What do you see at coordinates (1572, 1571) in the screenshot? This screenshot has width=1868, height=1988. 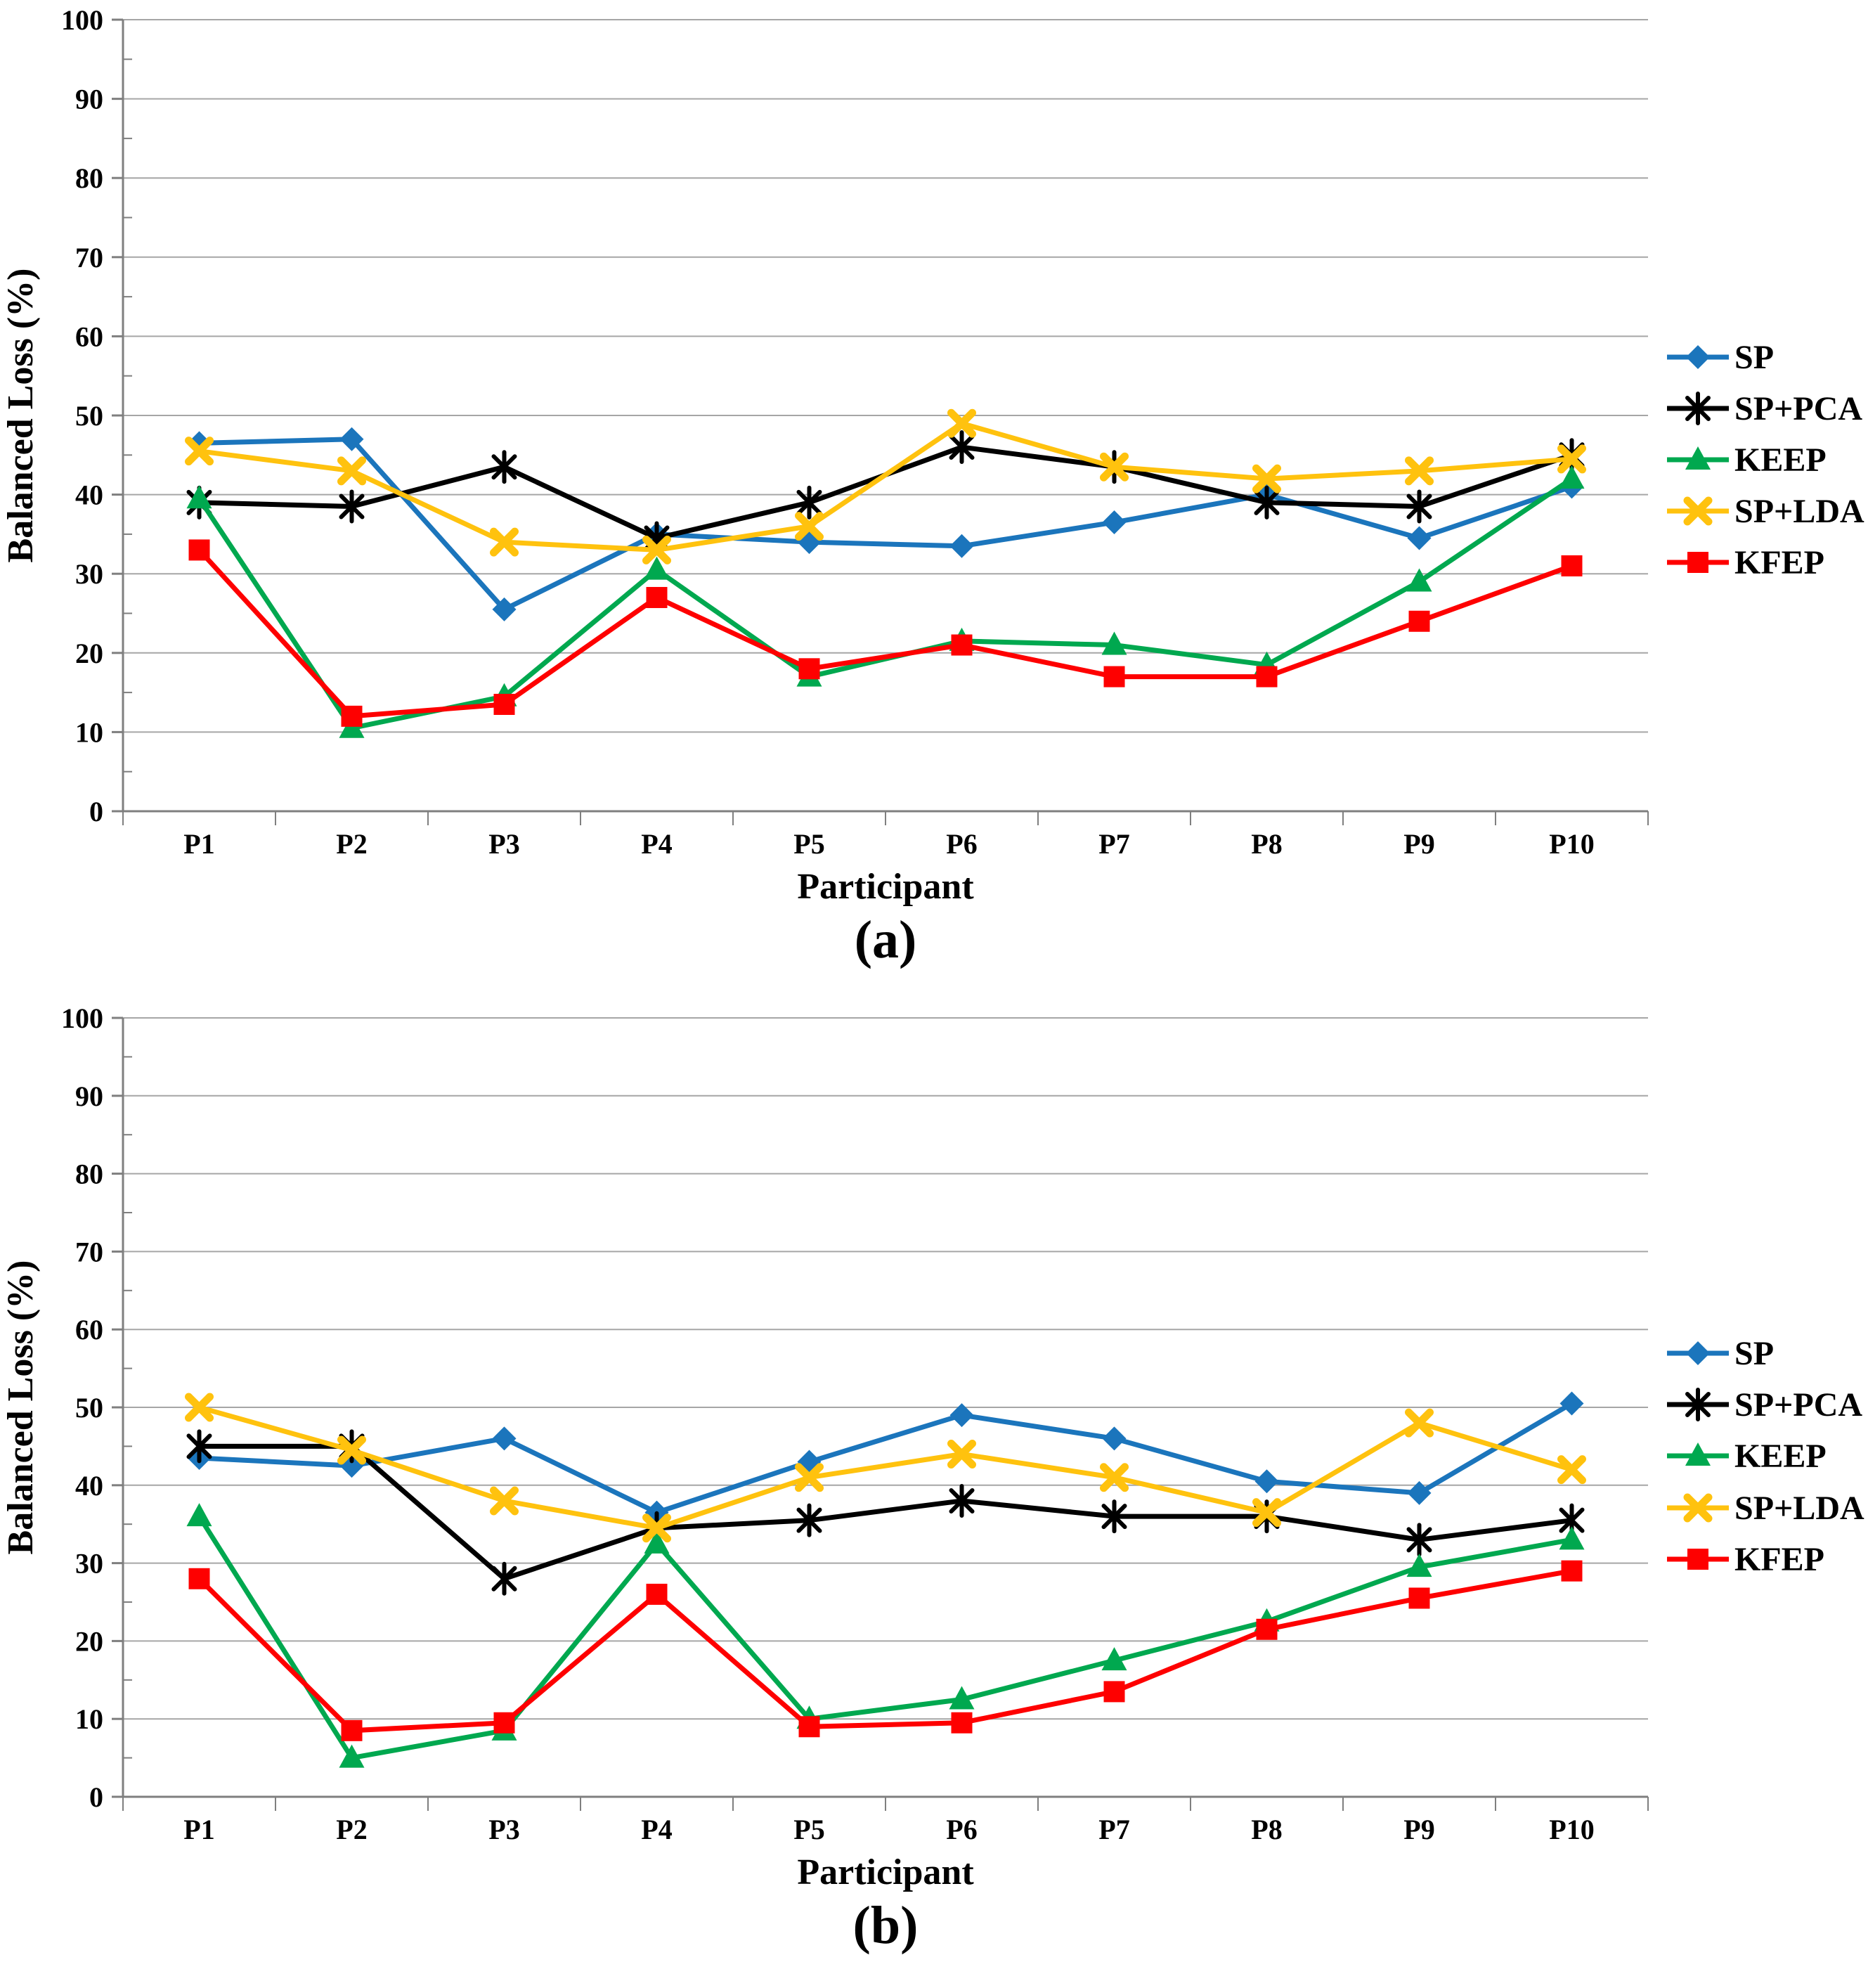 I see `marker-KFEP-P10` at bounding box center [1572, 1571].